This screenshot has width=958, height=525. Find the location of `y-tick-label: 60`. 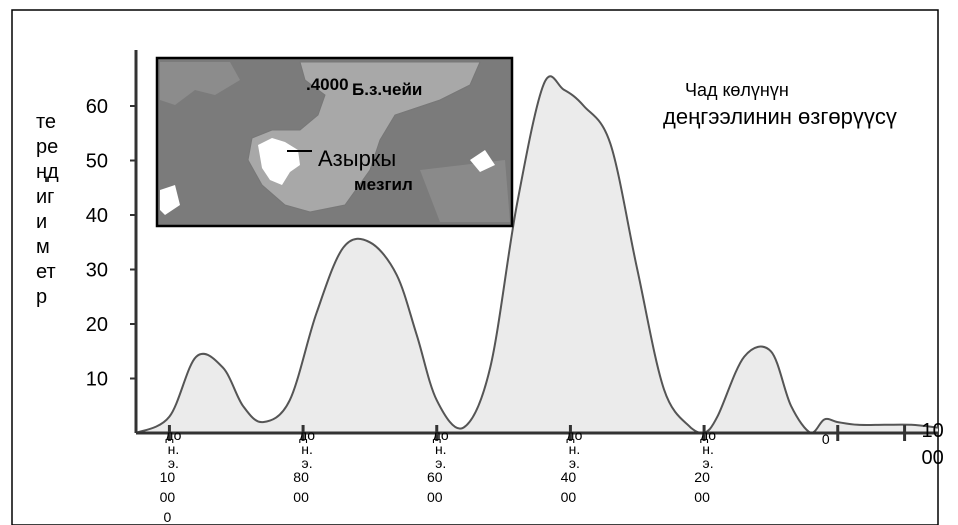

y-tick-label: 60 is located at coordinates (97, 107).